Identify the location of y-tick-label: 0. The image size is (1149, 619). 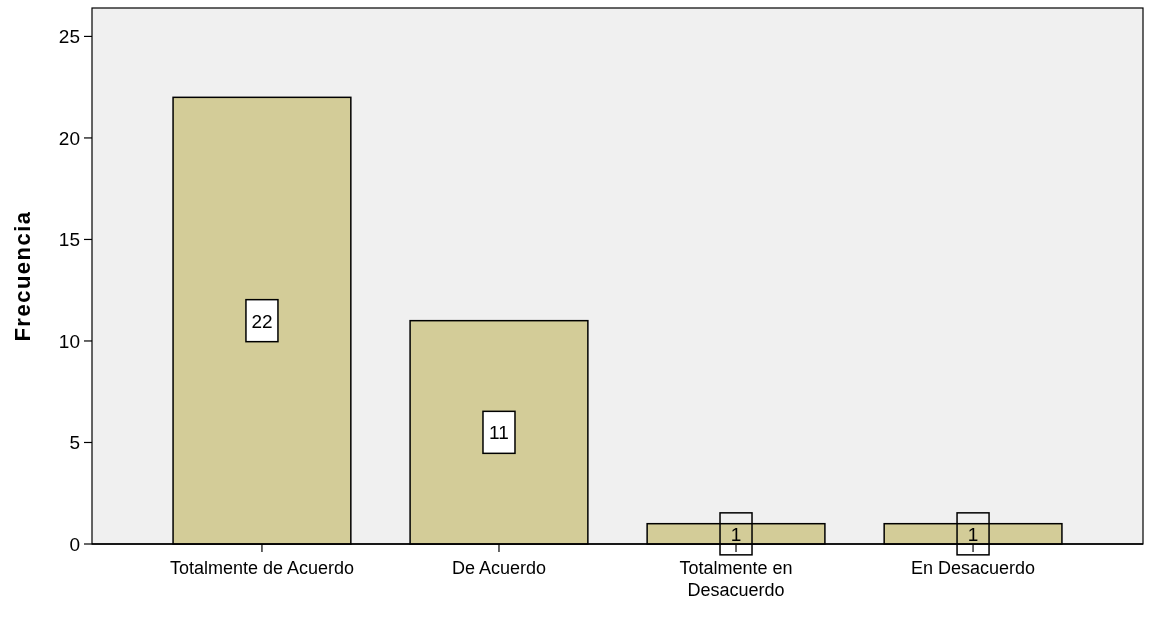
(74, 544).